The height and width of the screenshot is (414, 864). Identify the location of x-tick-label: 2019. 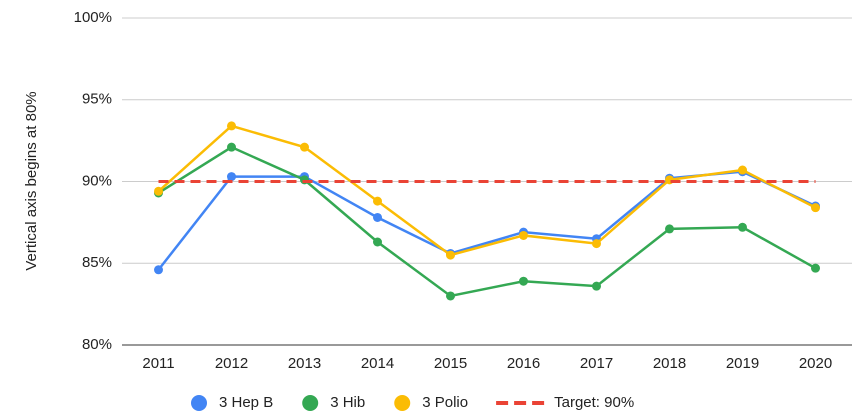
(742, 363).